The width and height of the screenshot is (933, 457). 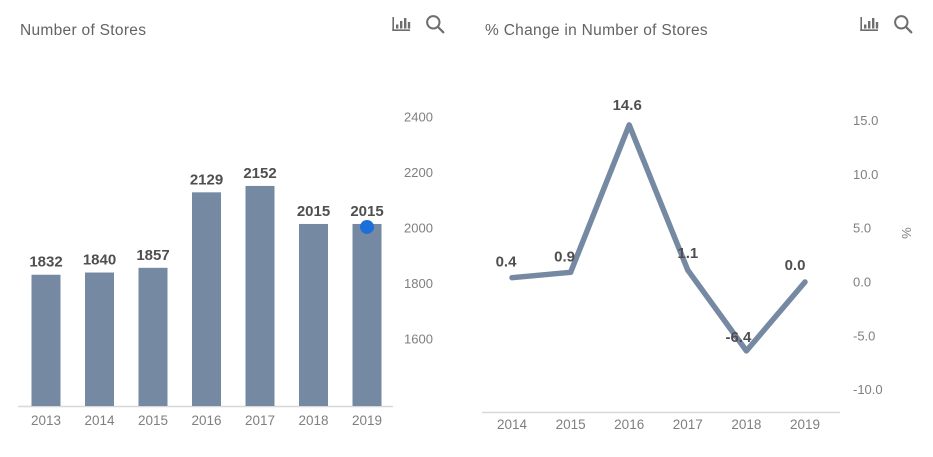 What do you see at coordinates (418, 172) in the screenshot?
I see `y-axis-label: 2200` at bounding box center [418, 172].